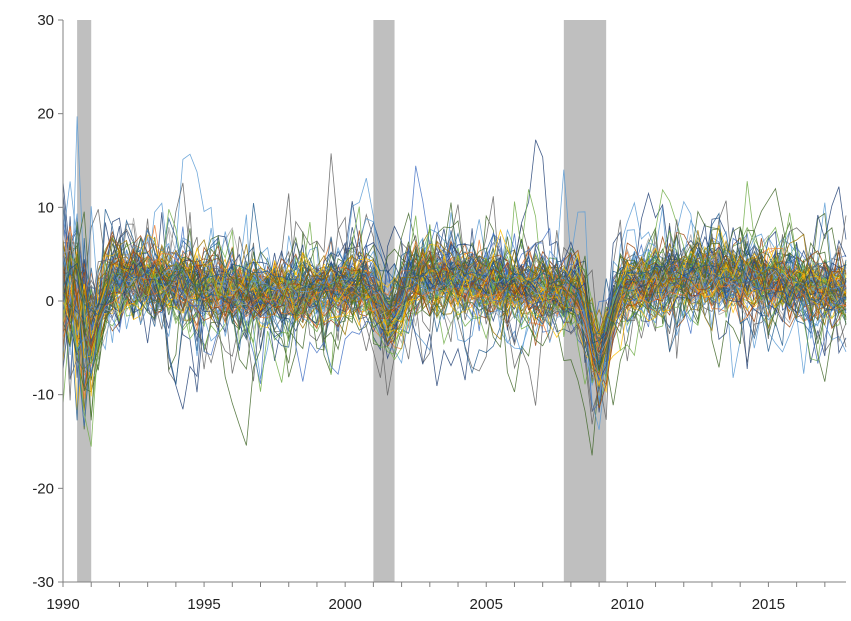  What do you see at coordinates (45, 20) in the screenshot?
I see `y-tick-label: 30` at bounding box center [45, 20].